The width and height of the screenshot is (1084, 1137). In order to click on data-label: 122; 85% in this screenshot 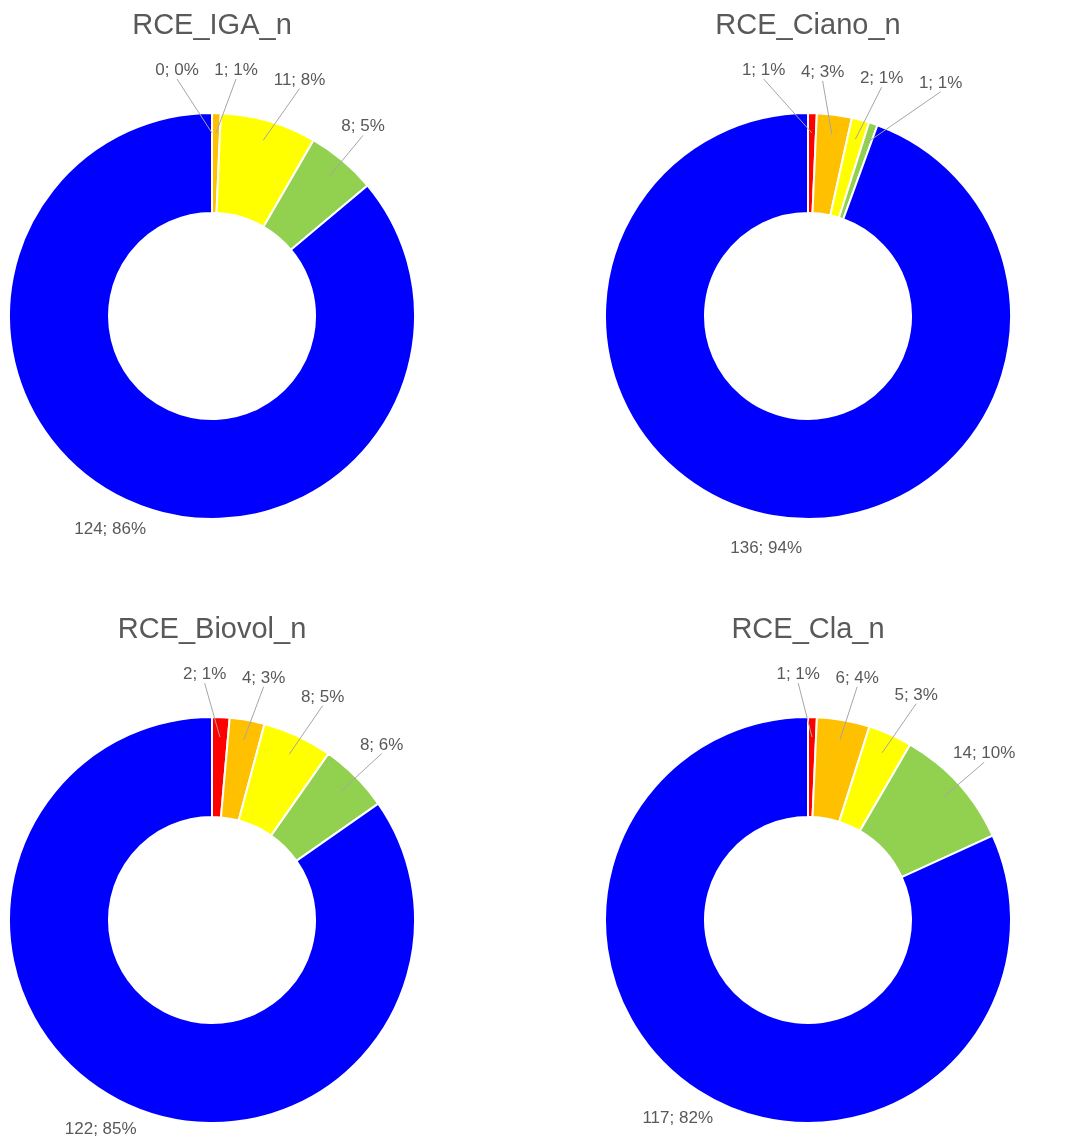, I will do `click(100, 1127)`.